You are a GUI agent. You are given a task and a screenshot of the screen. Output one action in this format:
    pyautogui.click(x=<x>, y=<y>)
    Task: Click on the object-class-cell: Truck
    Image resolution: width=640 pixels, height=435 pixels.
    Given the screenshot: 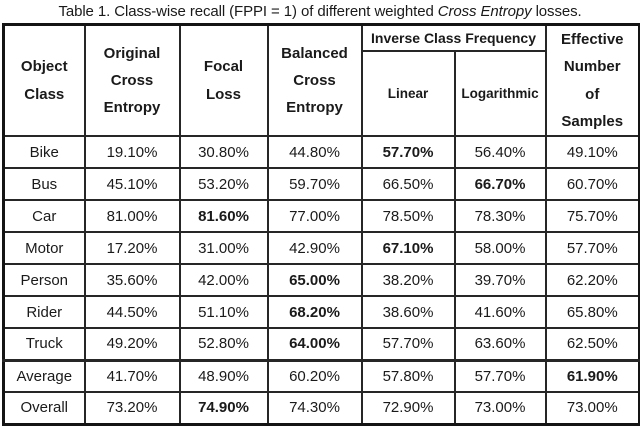 What is the action you would take?
    pyautogui.click(x=44, y=344)
    